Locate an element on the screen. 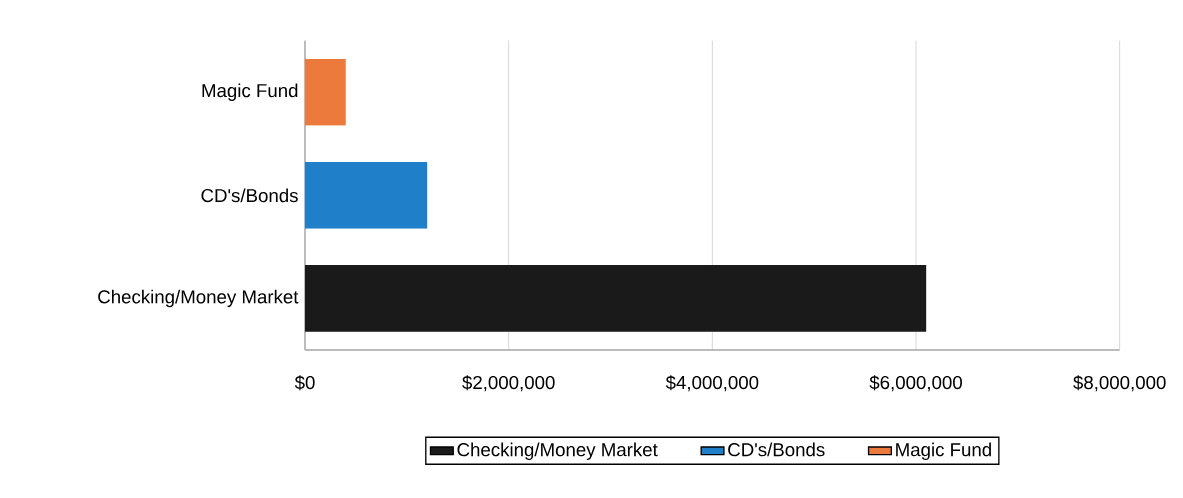 This screenshot has width=1183, height=498. legend-label: Checking/Money Market is located at coordinates (557, 451).